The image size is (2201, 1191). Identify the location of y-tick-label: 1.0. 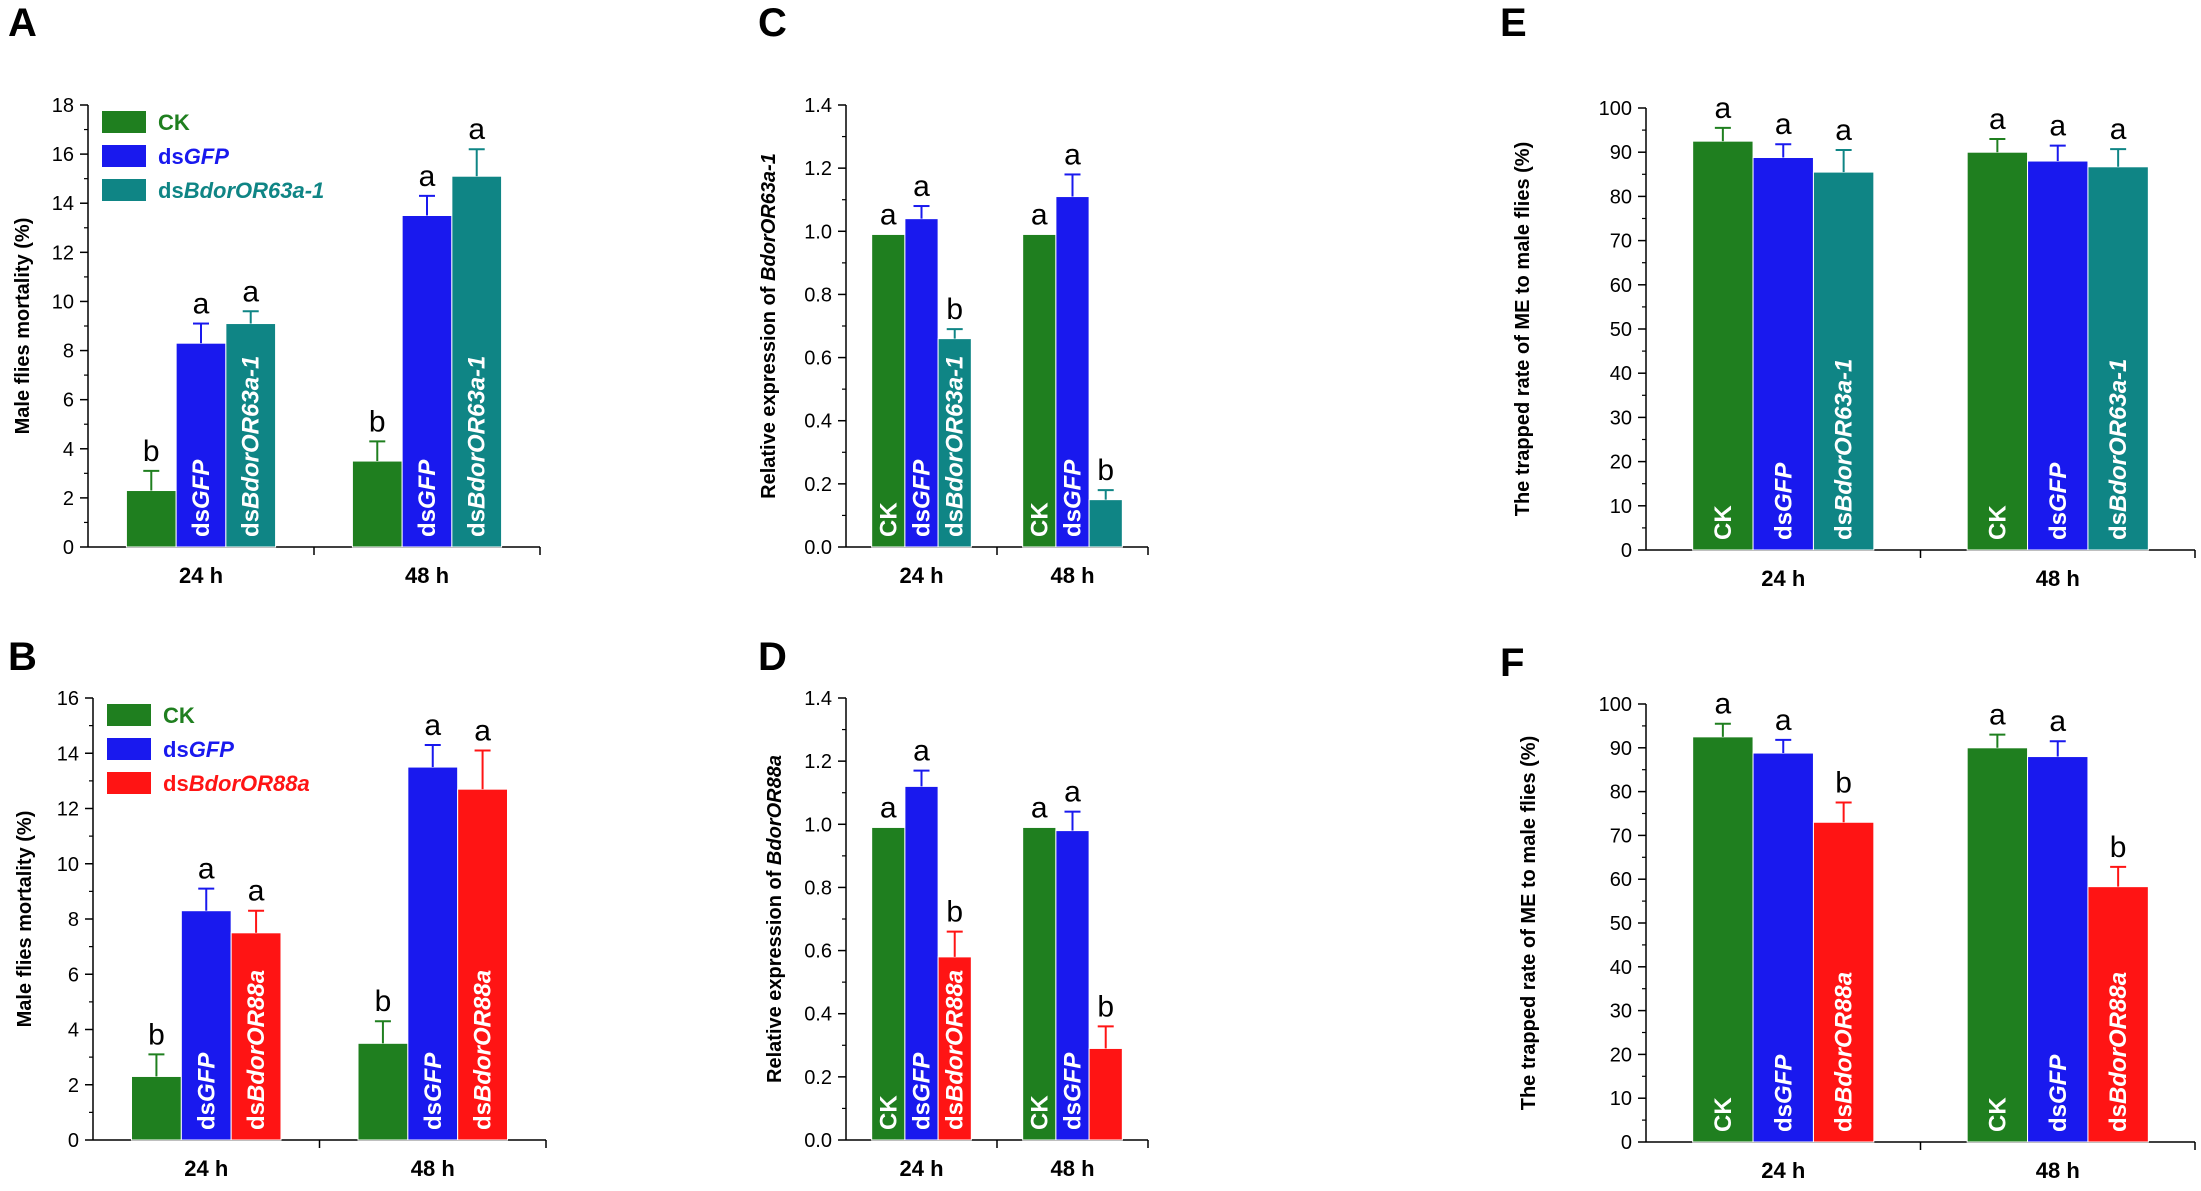
(818, 232).